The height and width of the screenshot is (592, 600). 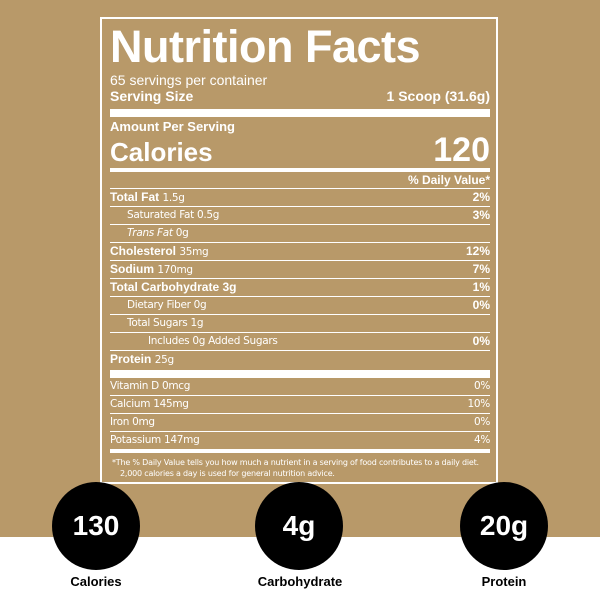 I want to click on nutrient-row: Dietary Fiber 0g 0%, so click(x=300, y=305).